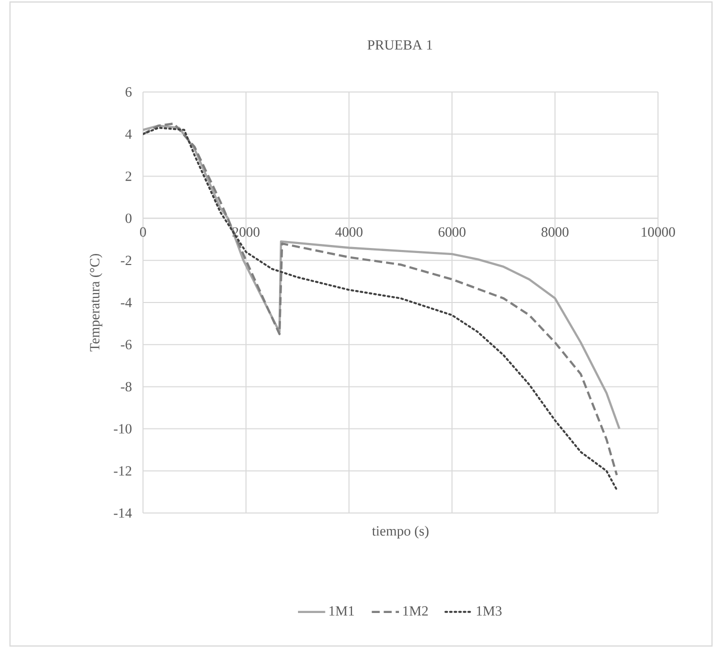 The image size is (714, 648). I want to click on y-tick-label: 0, so click(129, 219).